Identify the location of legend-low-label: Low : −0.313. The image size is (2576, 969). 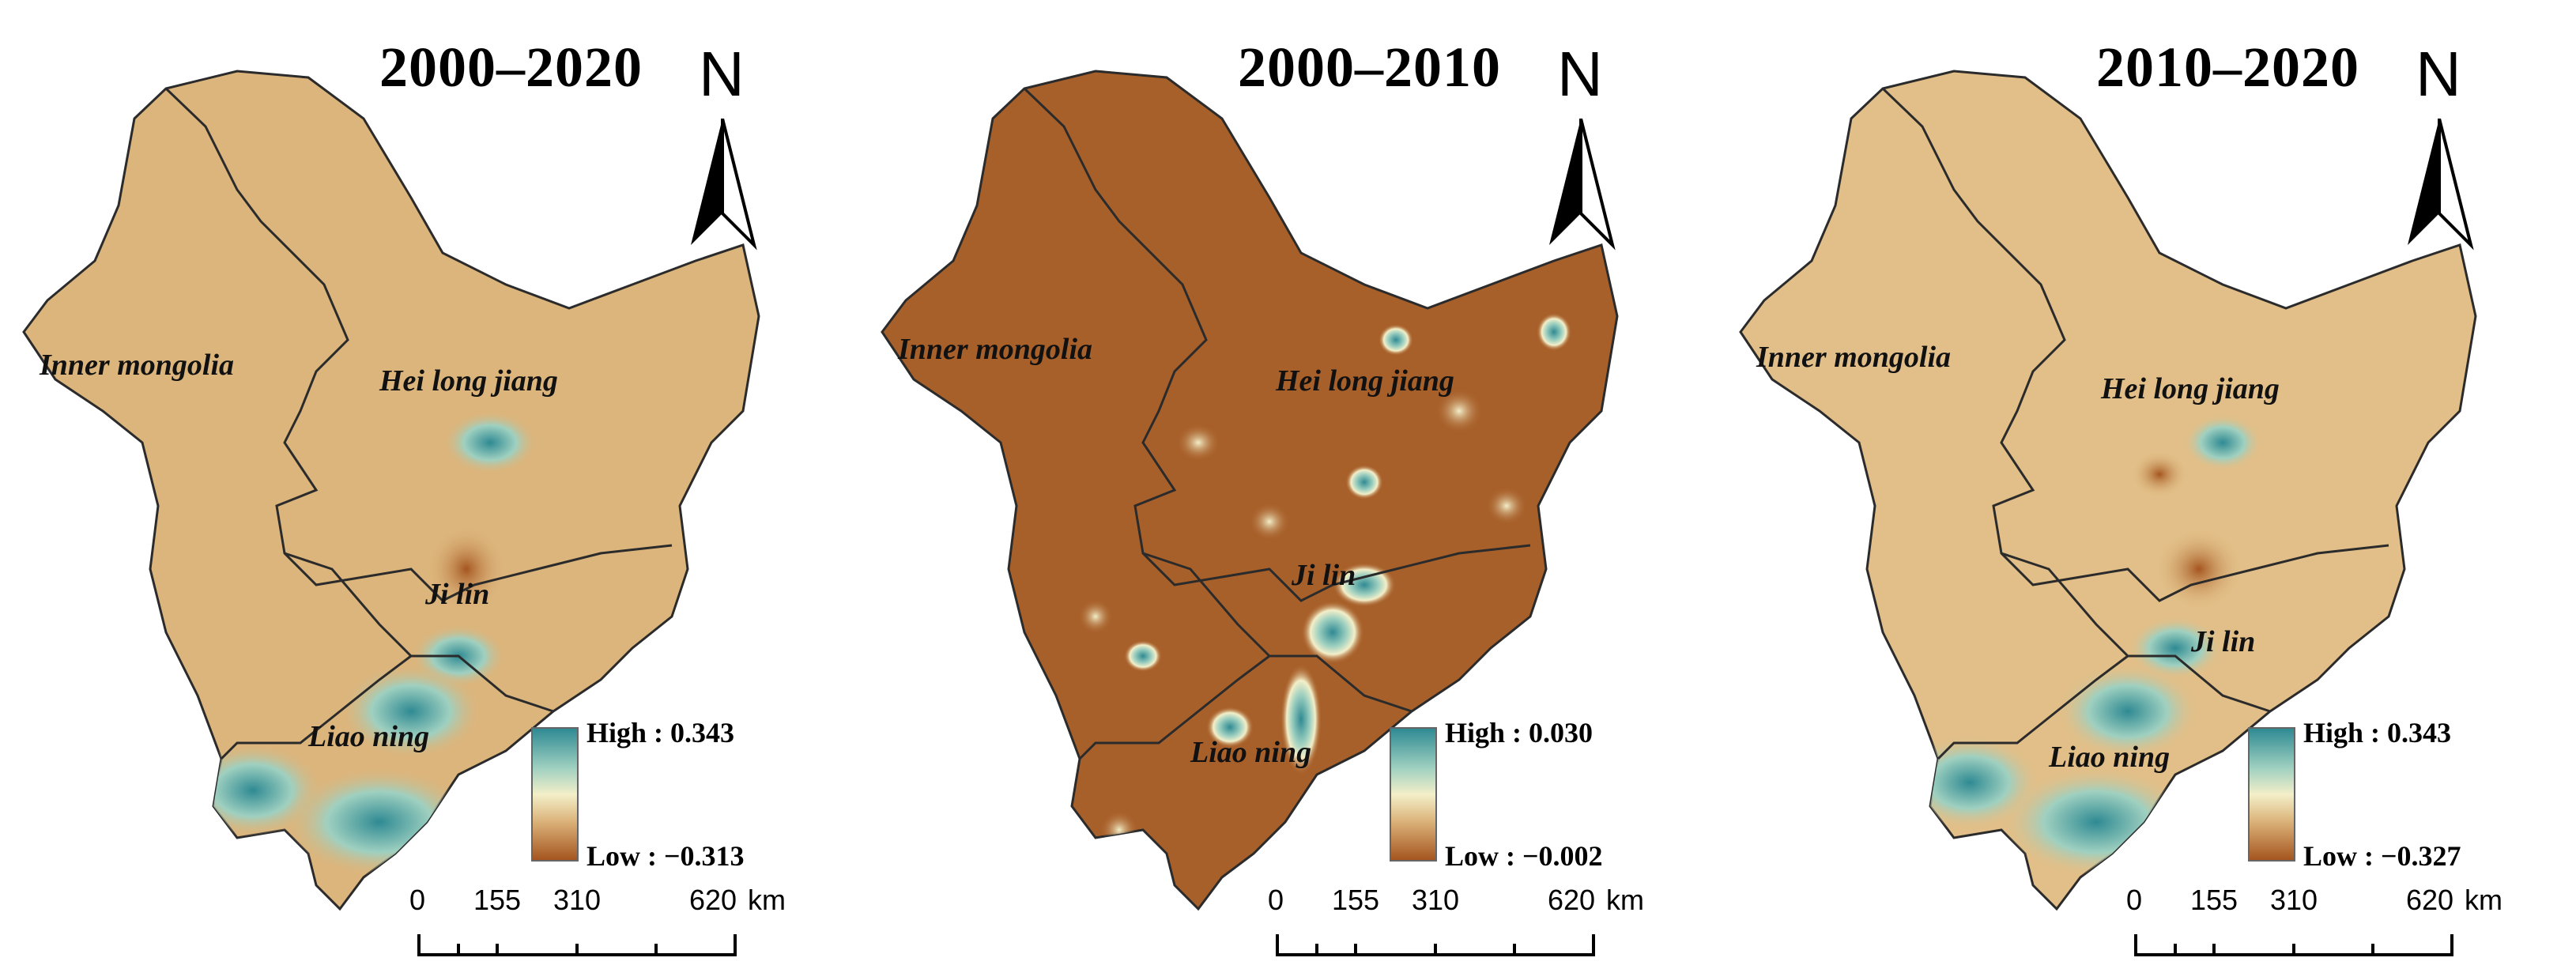
(665, 856).